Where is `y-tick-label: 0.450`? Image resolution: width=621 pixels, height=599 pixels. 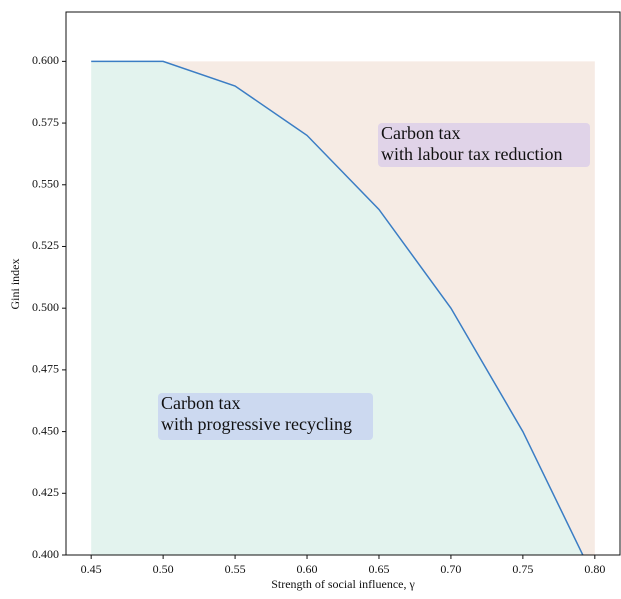
y-tick-label: 0.450 is located at coordinates (45, 430).